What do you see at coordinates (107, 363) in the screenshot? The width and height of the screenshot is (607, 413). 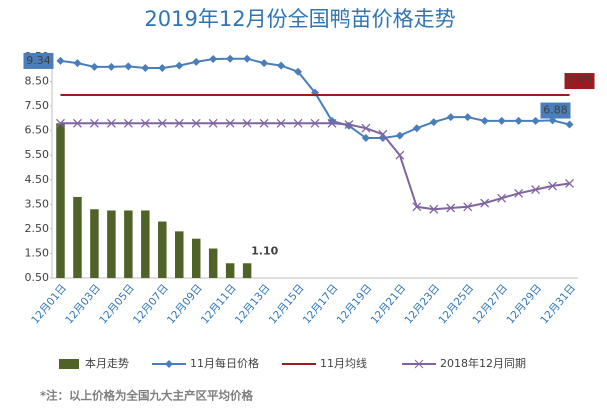 I see `legend-label: 本月走势` at bounding box center [107, 363].